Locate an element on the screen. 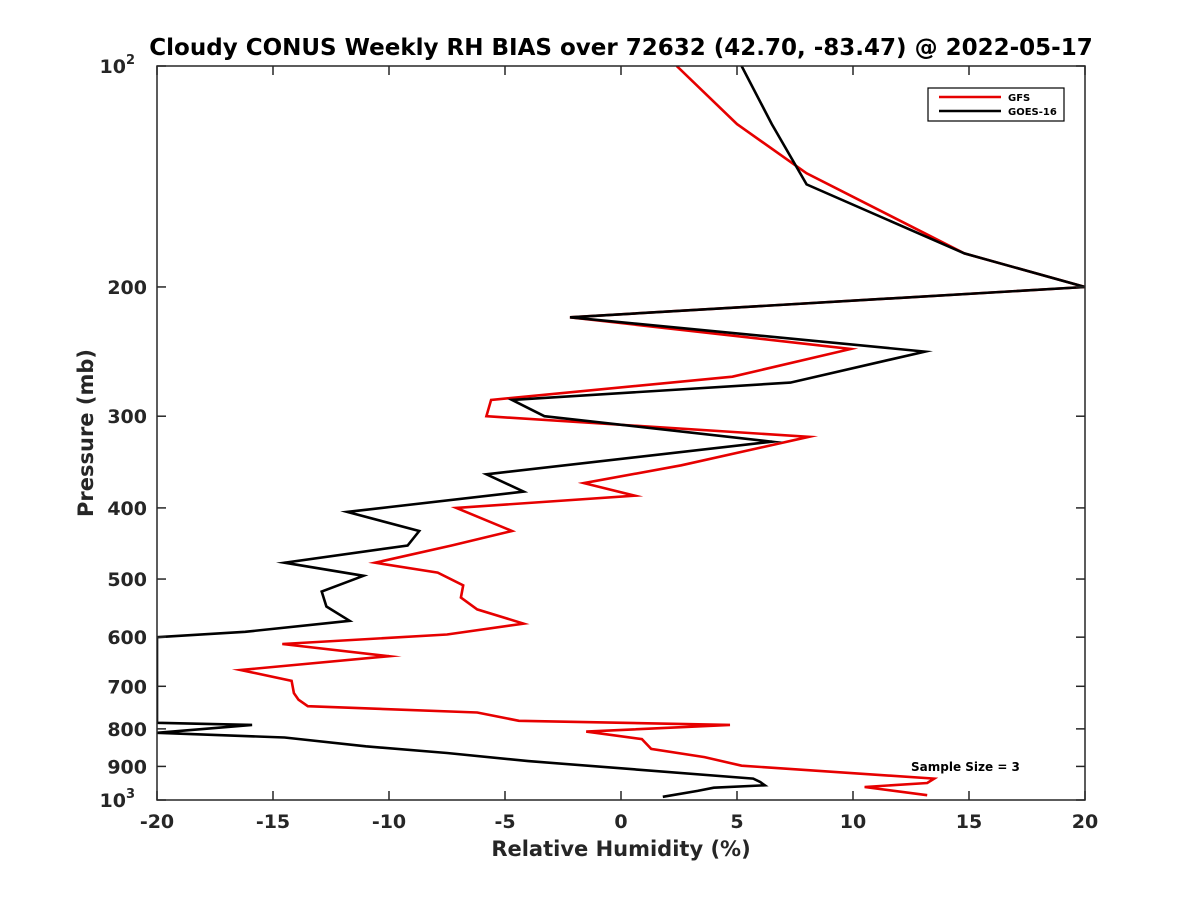  legend-label-gfs: GFS is located at coordinates (1019, 98).